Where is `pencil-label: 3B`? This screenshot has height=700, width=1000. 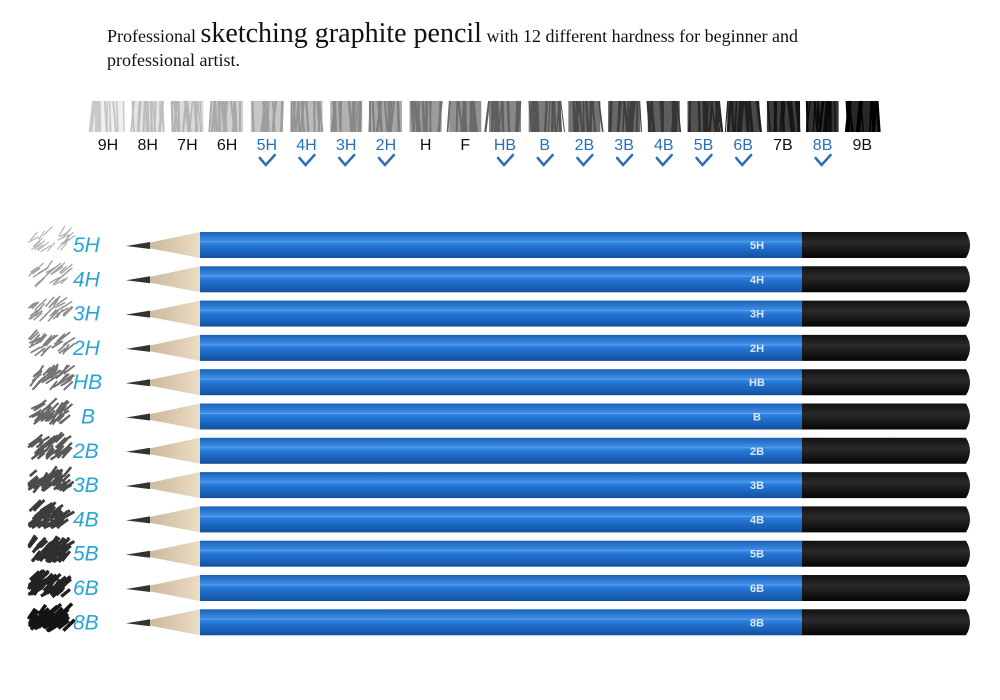
pencil-label: 3B is located at coordinates (757, 486).